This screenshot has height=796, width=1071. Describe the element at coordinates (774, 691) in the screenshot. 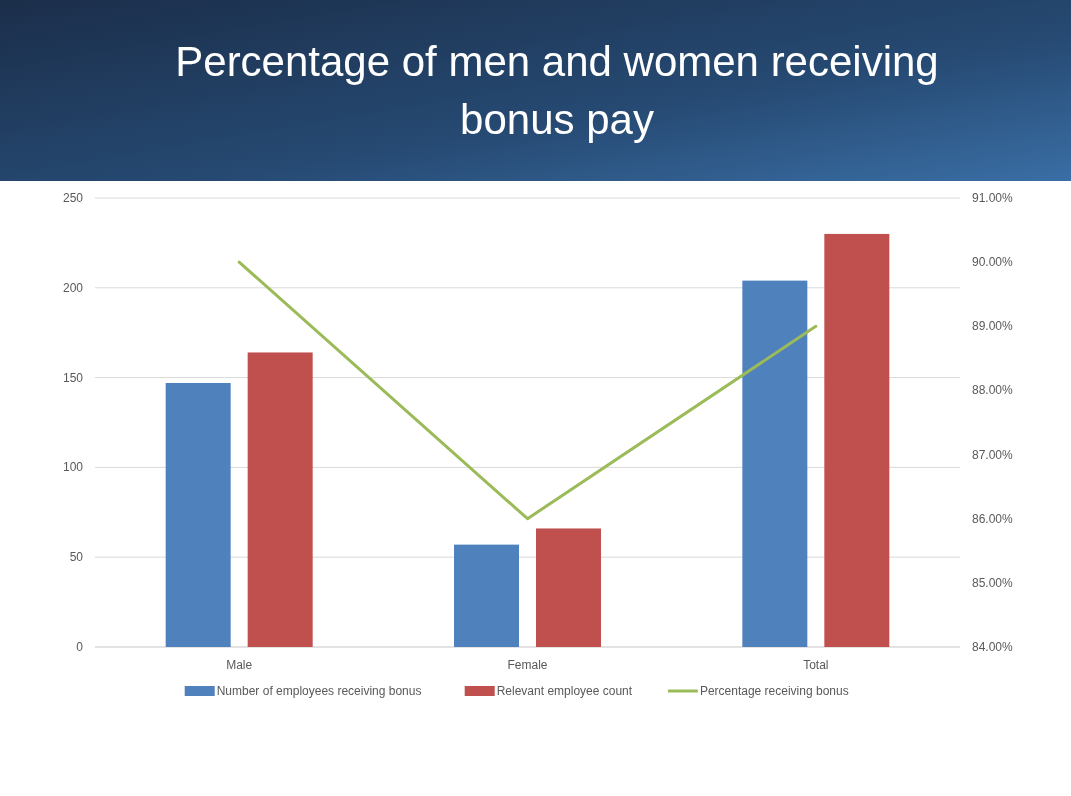

I see `legend-label: Percentage receiving bonus` at that location.